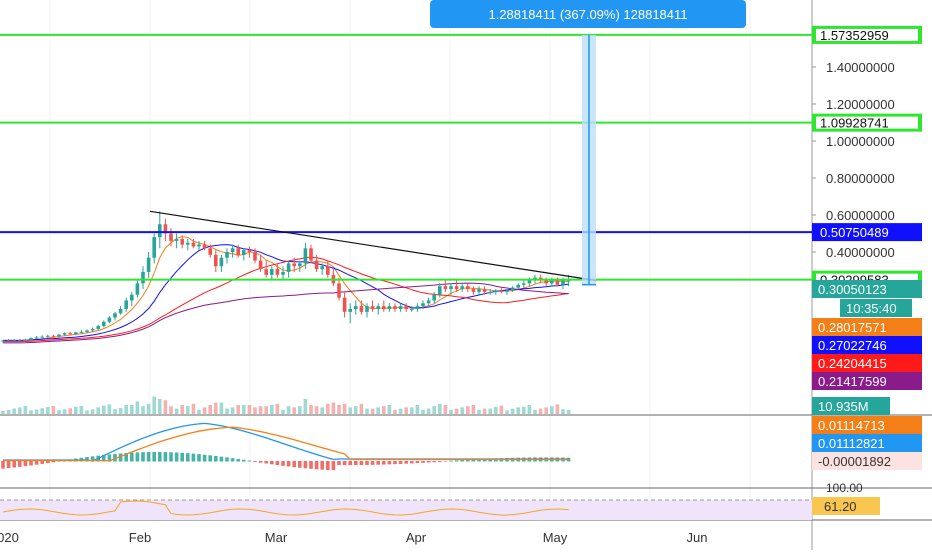 This screenshot has width=932, height=555. I want to click on measure-label: 1.28818411 (367.09%) 128818411, so click(587, 14).